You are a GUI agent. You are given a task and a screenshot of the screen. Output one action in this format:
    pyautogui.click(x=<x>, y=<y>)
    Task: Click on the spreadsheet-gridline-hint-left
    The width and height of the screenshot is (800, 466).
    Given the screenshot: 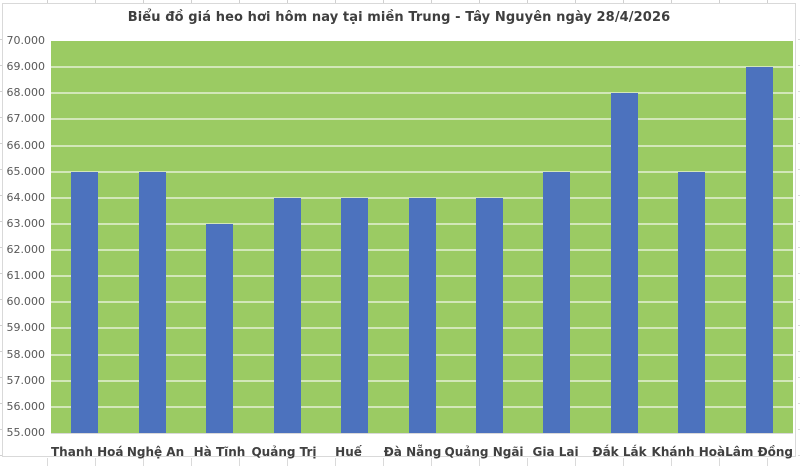 What is the action you would take?
    pyautogui.click(x=1, y=236)
    